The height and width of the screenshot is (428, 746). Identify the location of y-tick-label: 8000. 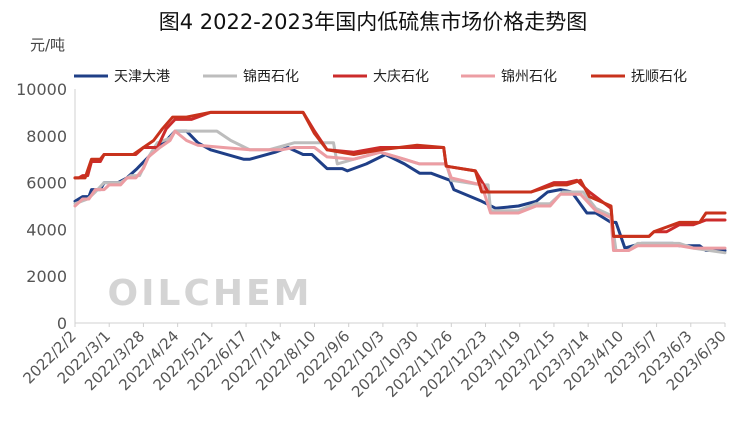
(46, 136).